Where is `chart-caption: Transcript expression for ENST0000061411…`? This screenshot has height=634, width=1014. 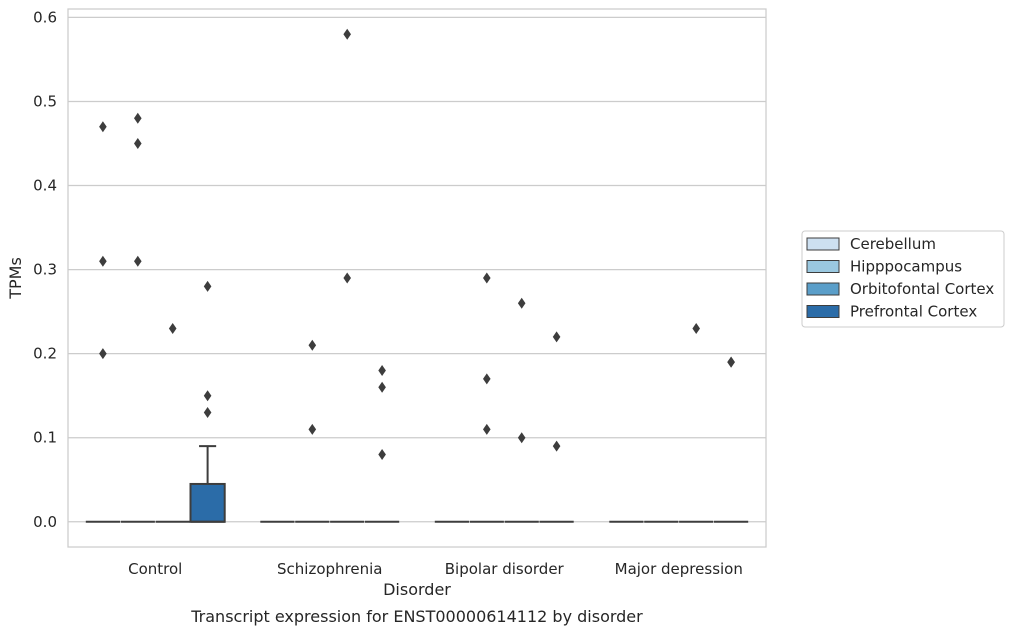 chart-caption: Transcript expression for ENST0000061411… is located at coordinates (416, 616).